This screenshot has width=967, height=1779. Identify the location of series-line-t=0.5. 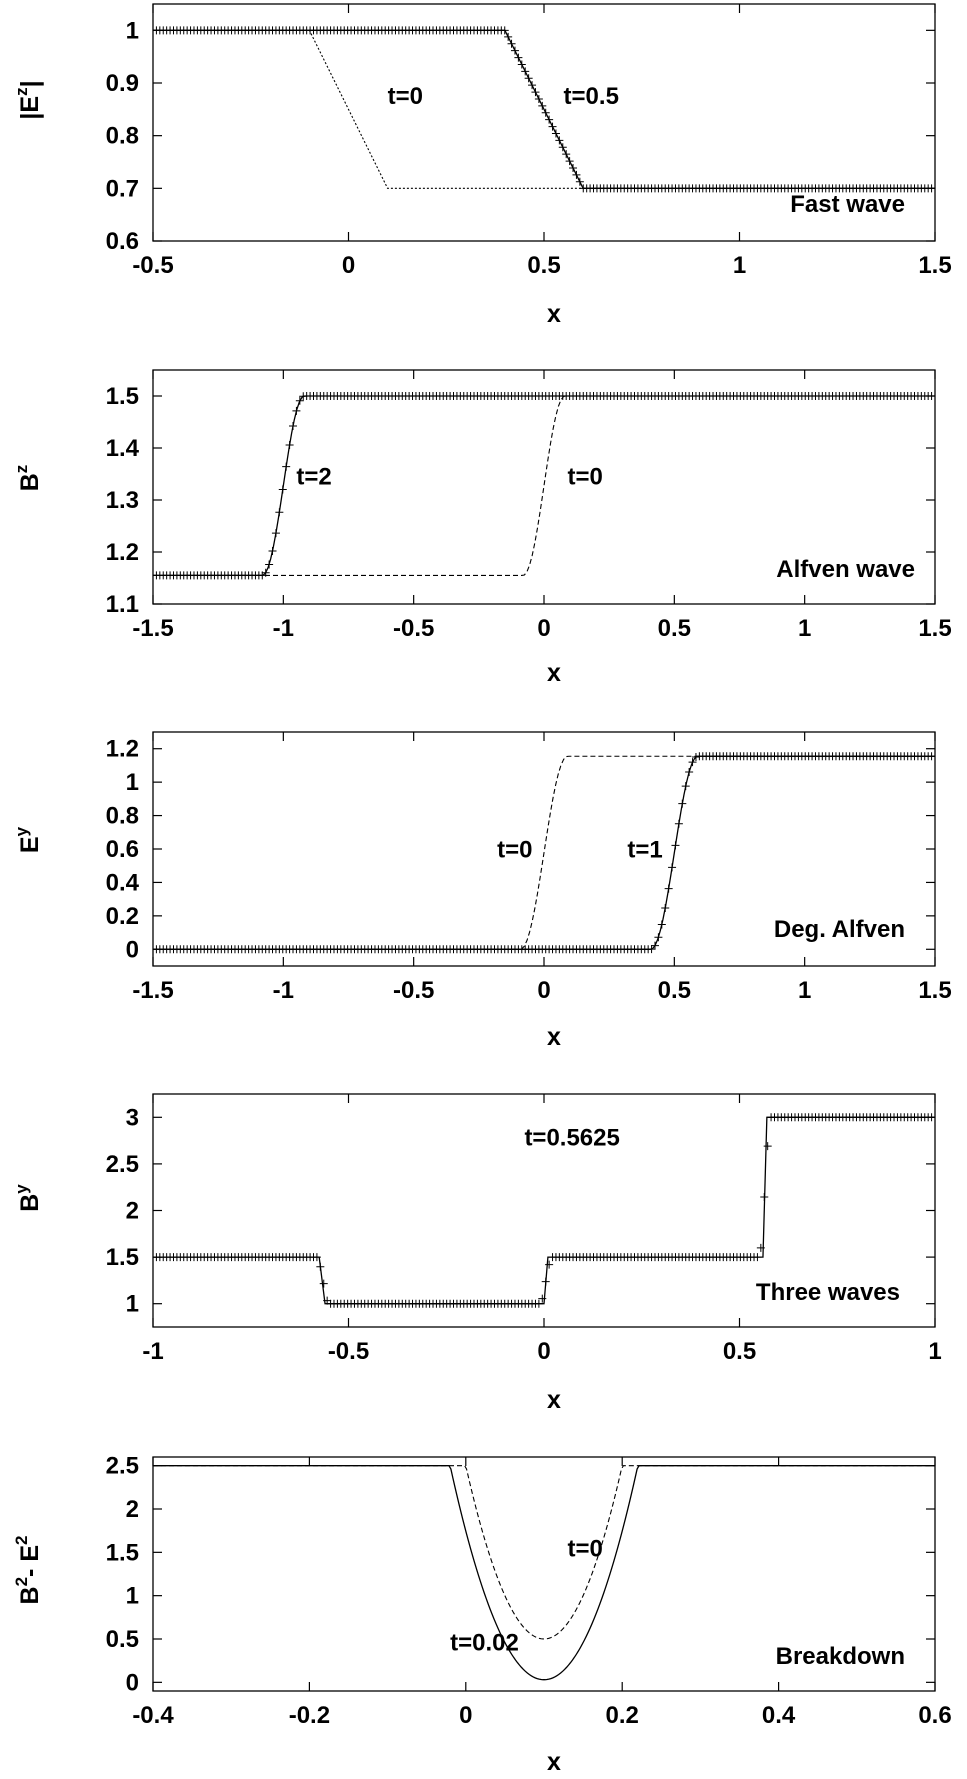
(544, 109).